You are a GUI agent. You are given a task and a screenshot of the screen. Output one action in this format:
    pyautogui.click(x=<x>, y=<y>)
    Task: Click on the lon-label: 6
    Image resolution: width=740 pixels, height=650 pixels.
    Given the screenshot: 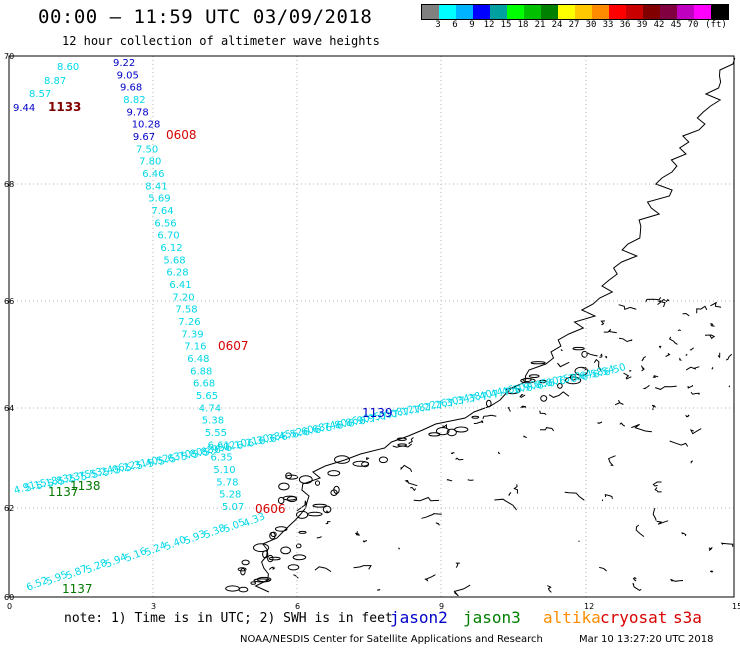 What is the action you would take?
    pyautogui.click(x=297, y=606)
    